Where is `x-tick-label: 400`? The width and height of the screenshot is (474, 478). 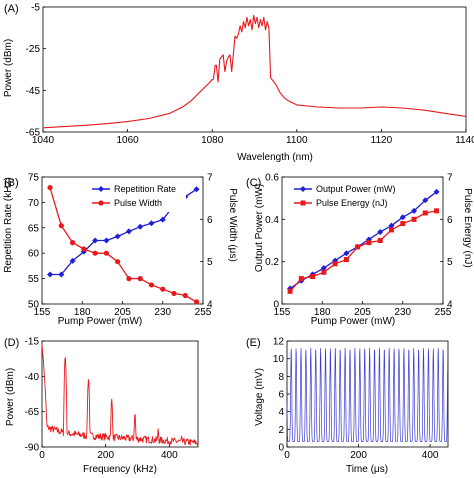 x-tick-label: 400 is located at coordinates (430, 455).